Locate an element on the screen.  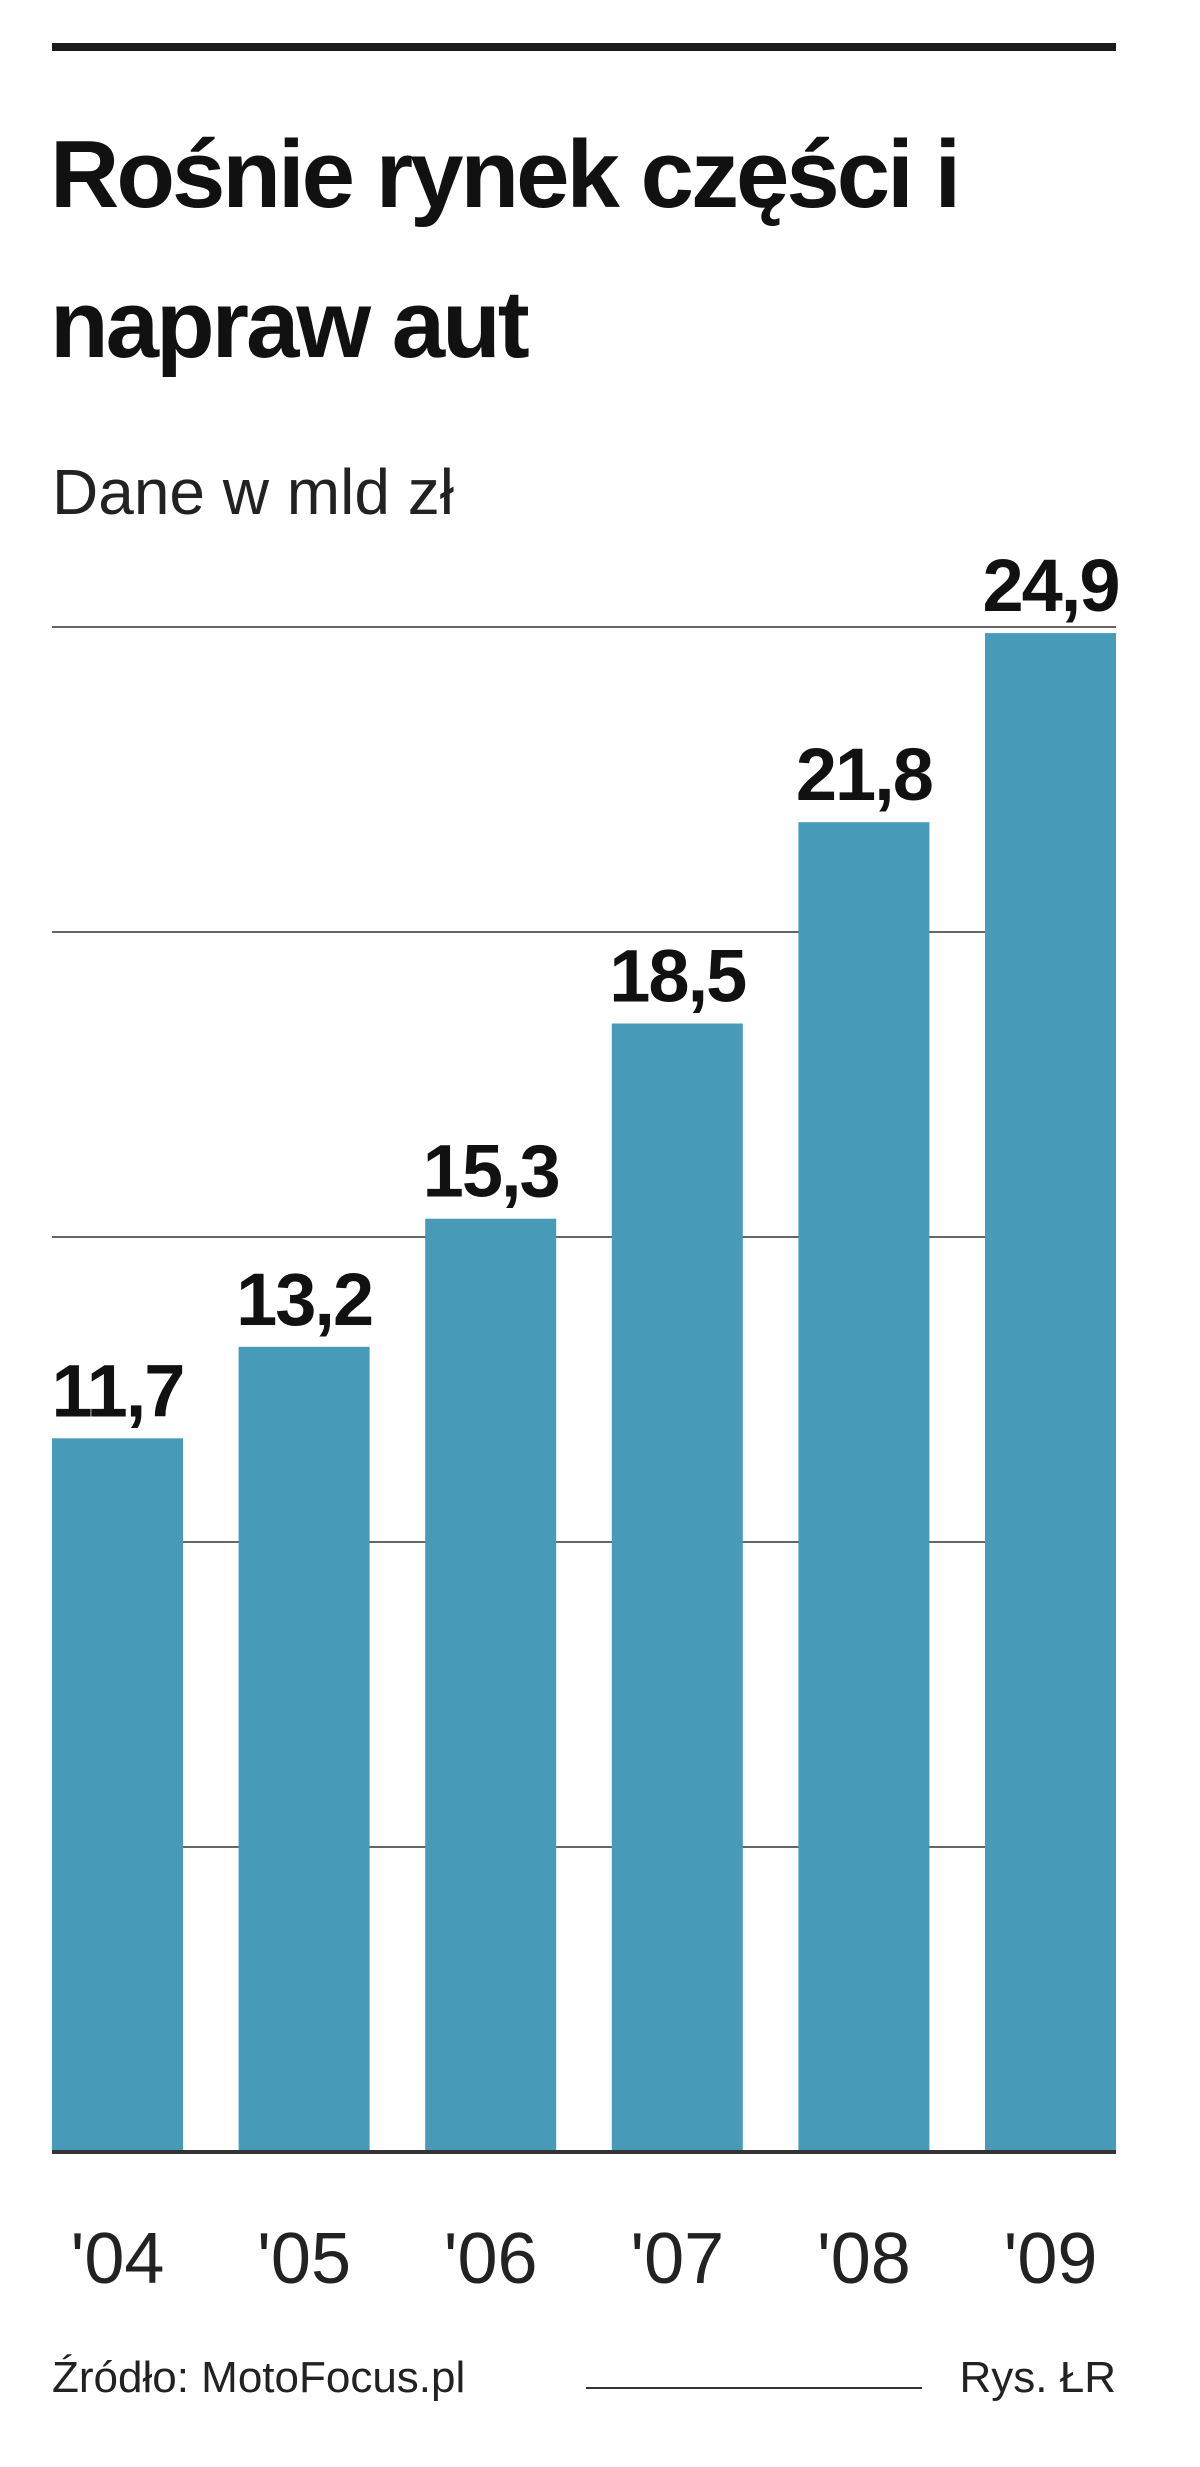
value-label: 18,5 is located at coordinates (677, 976).